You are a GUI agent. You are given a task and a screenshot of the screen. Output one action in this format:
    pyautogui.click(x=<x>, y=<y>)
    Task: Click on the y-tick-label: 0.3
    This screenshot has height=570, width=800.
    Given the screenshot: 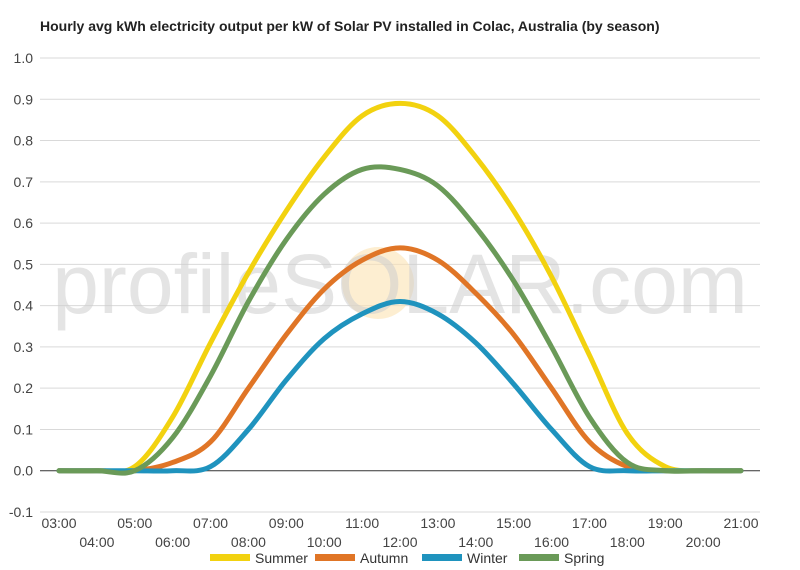 What is the action you would take?
    pyautogui.click(x=24, y=347)
    